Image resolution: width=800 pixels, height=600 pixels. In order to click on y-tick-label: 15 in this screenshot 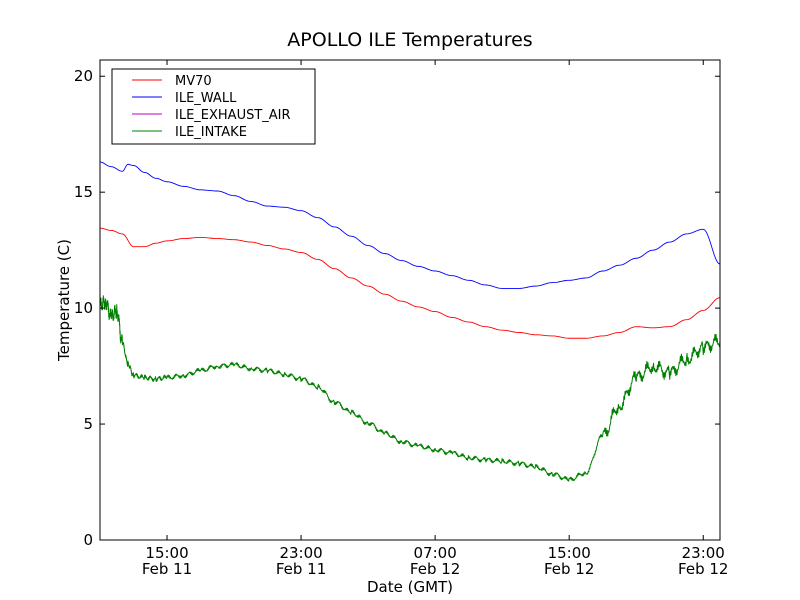, I will do `click(83, 192)`.